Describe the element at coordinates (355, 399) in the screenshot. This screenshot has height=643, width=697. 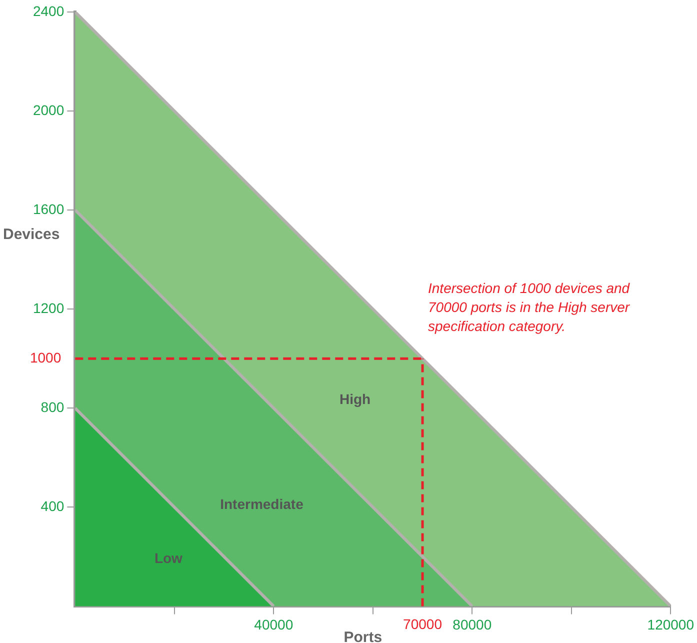
I see `series-label: High` at that location.